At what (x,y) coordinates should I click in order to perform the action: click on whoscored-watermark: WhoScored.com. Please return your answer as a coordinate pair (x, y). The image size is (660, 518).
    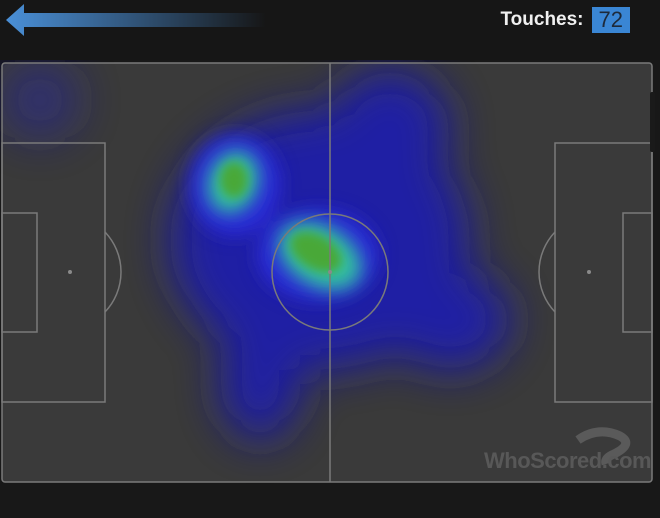
    Looking at the image, I should click on (568, 460).